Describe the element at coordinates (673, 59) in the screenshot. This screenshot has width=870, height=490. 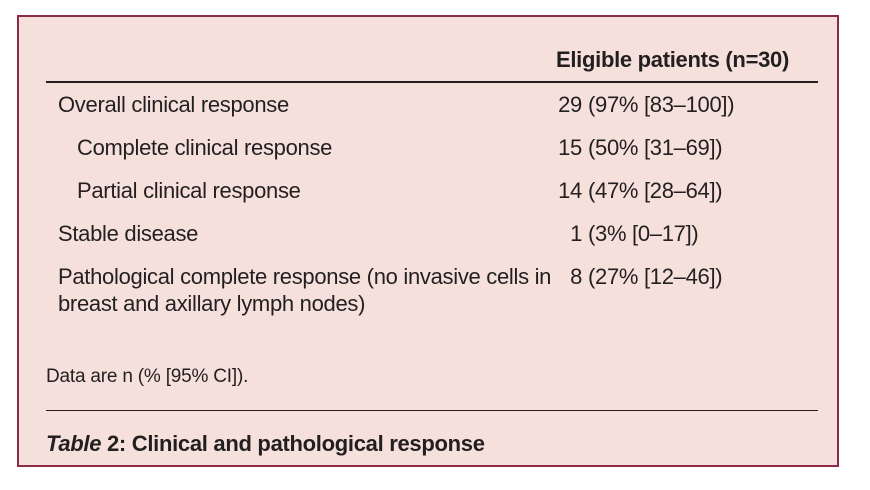
I see `column-header: Eligible patients (n=30)` at that location.